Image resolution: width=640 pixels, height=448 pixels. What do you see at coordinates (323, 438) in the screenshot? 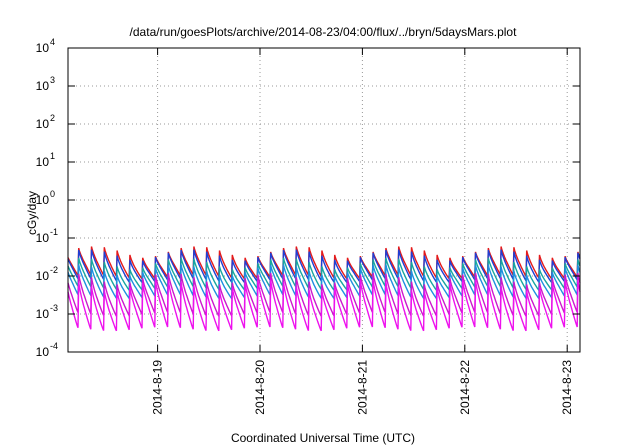
I see `x-axis-label: Coordinated Universal Time (UTC)` at bounding box center [323, 438].